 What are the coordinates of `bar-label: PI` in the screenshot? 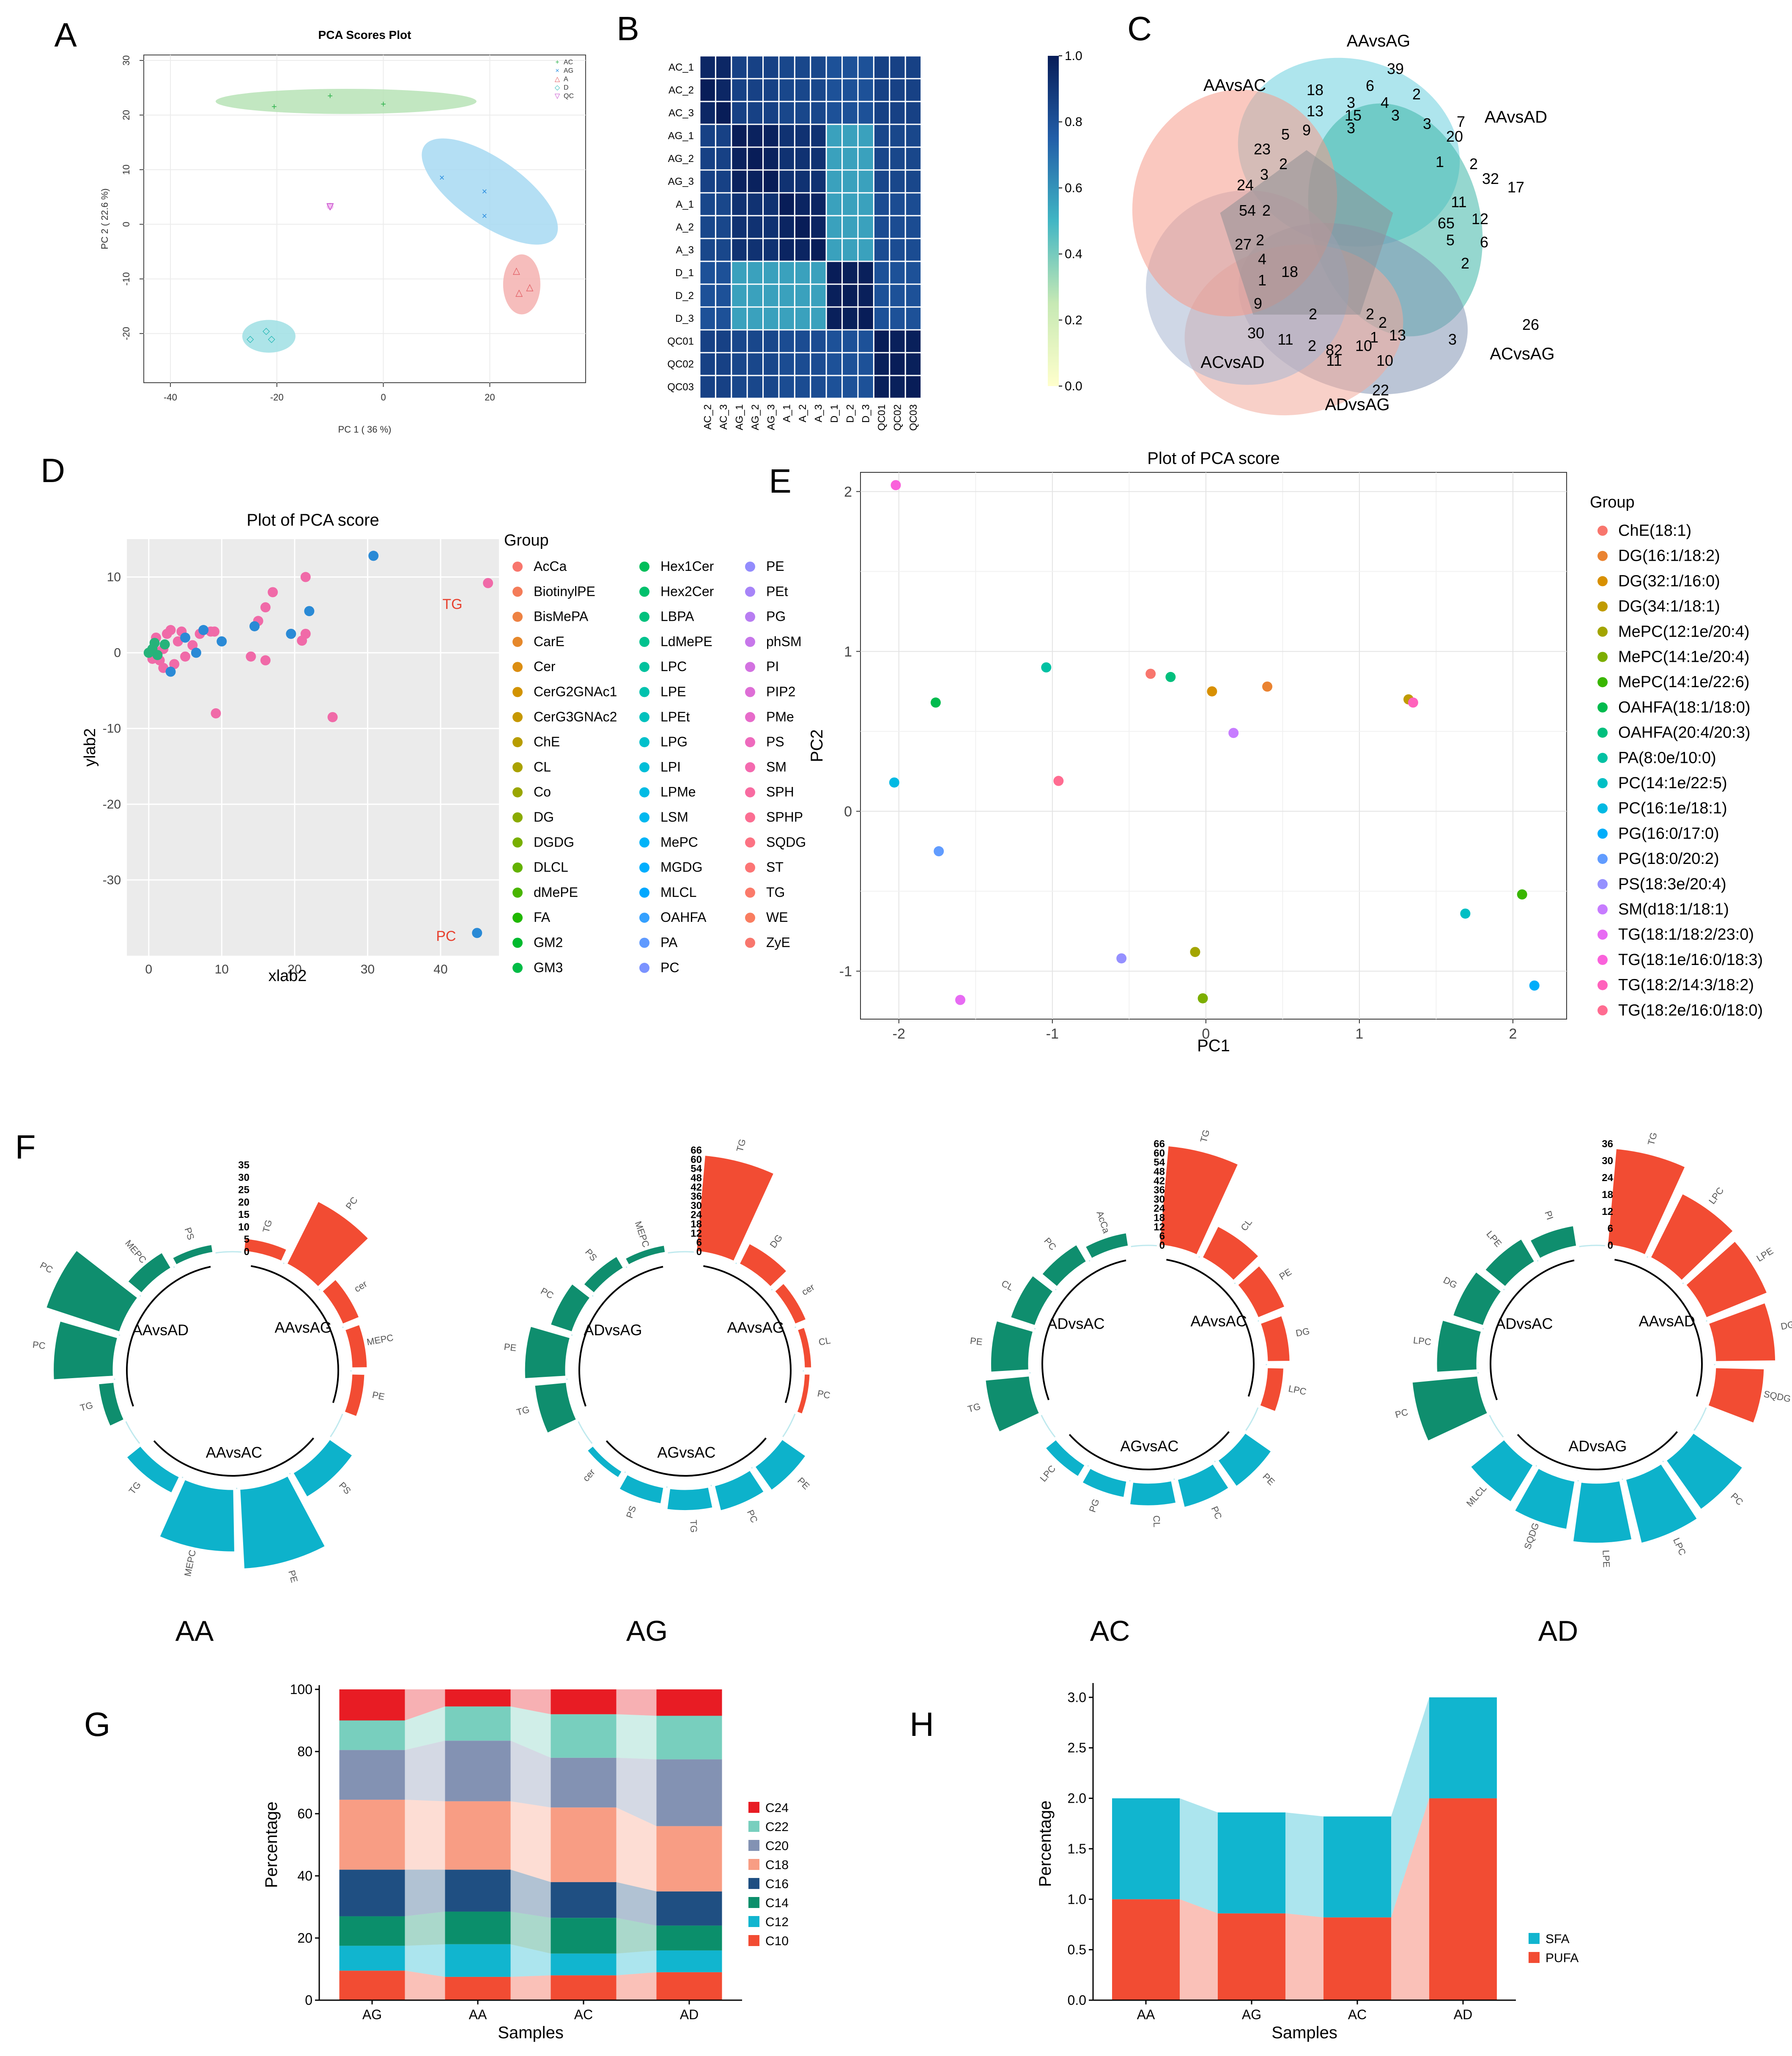 It's located at (1549, 1215).